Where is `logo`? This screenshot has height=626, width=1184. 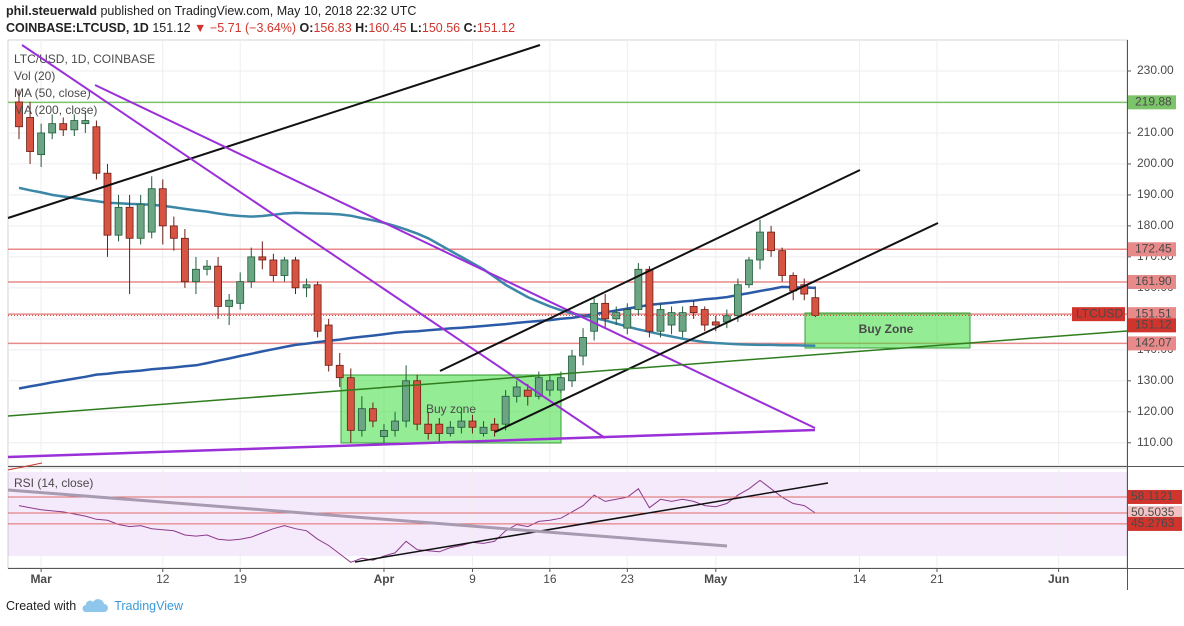
logo is located at coordinates (95, 605).